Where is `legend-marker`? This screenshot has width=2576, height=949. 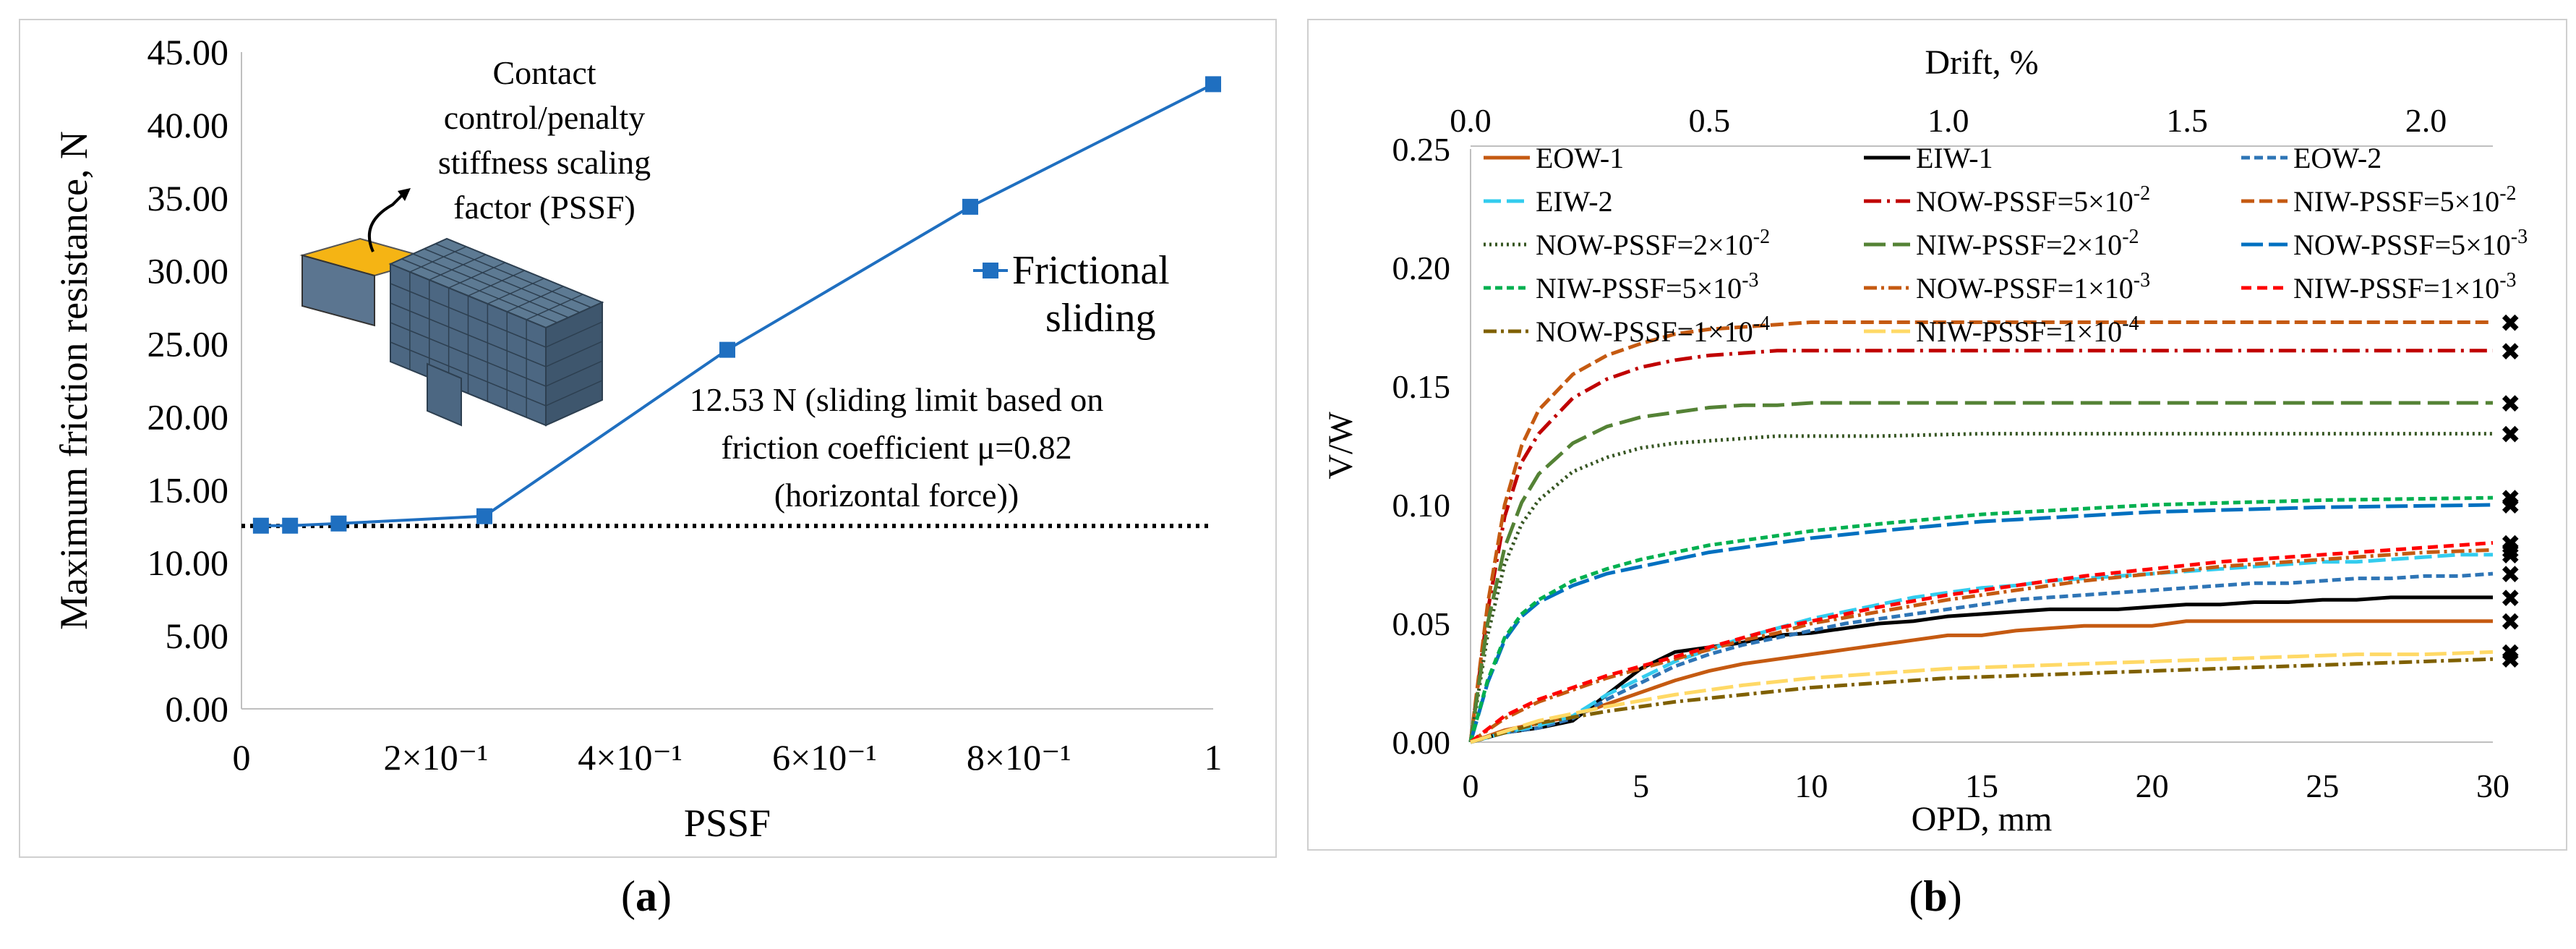
legend-marker is located at coordinates (990, 270).